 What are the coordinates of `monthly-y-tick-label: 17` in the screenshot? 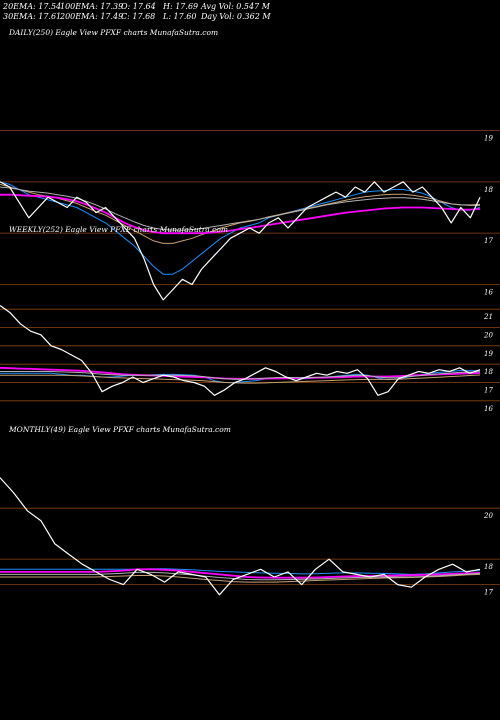 It's located at (488, 593).